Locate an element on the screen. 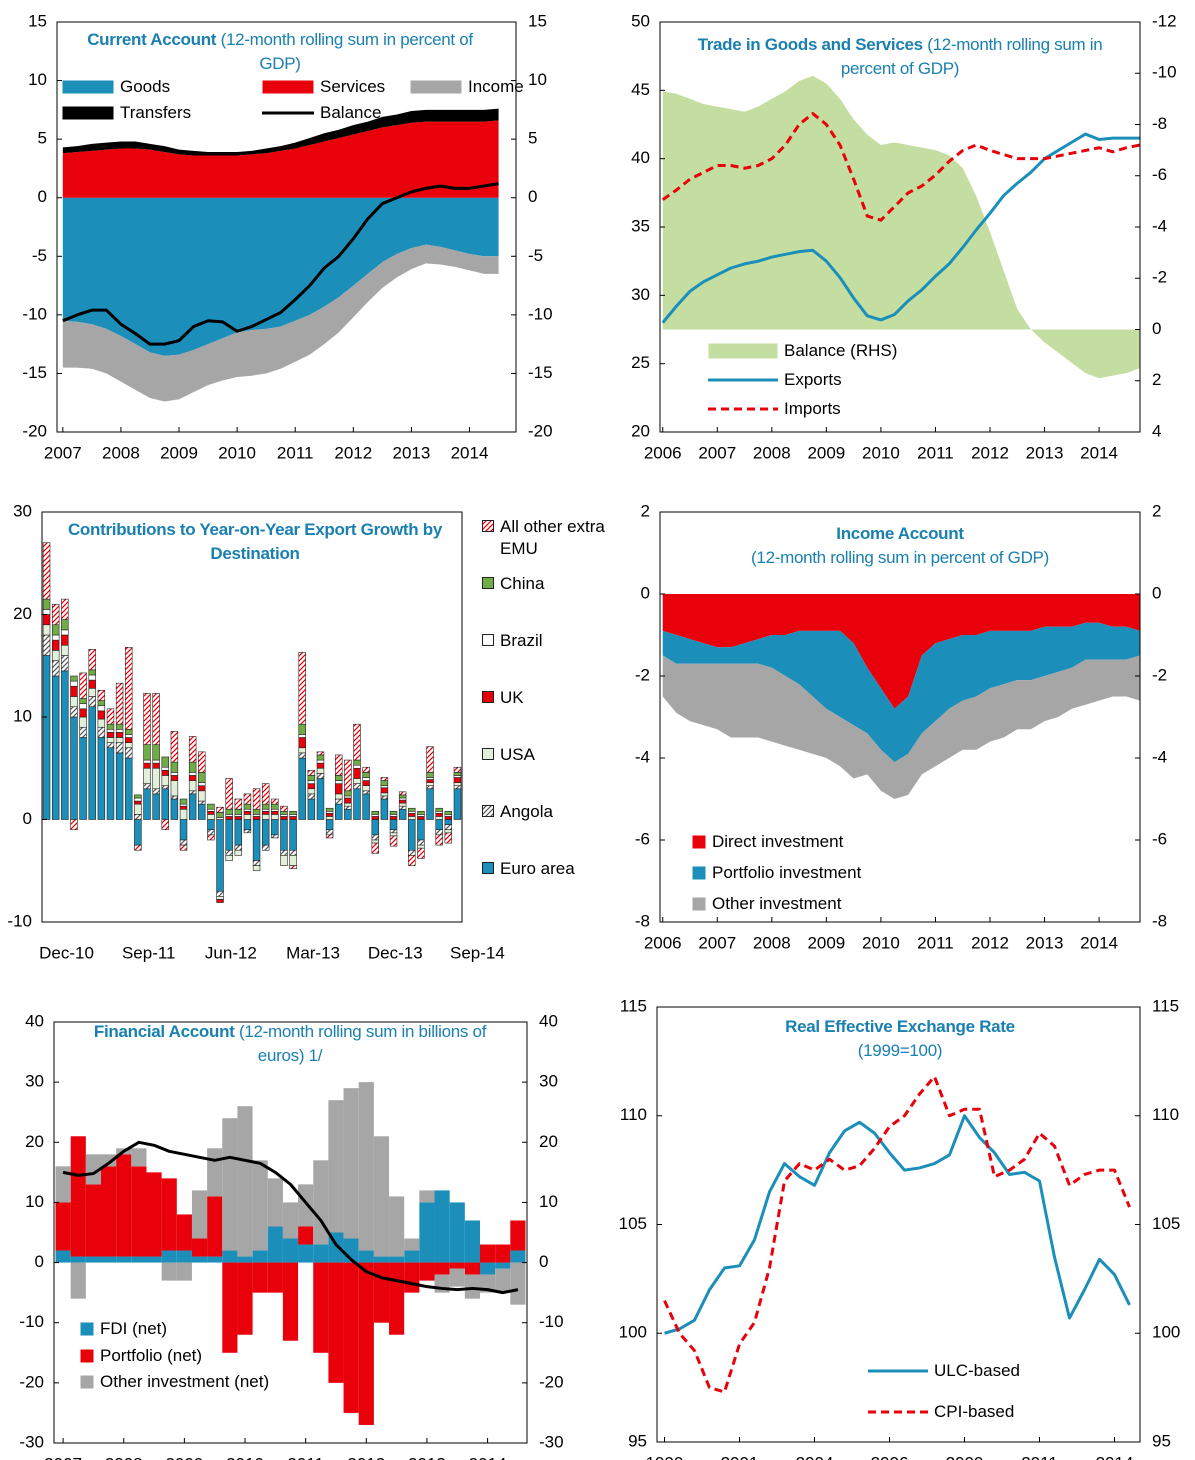 This screenshot has height=1460, width=1195. y-tick-label: 5 is located at coordinates (42, 138).